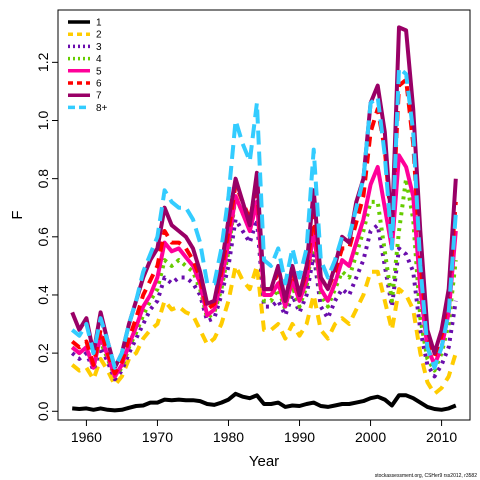 The width and height of the screenshot is (480, 480). I want to click on y-tick-label: 0.2, so click(43, 353).